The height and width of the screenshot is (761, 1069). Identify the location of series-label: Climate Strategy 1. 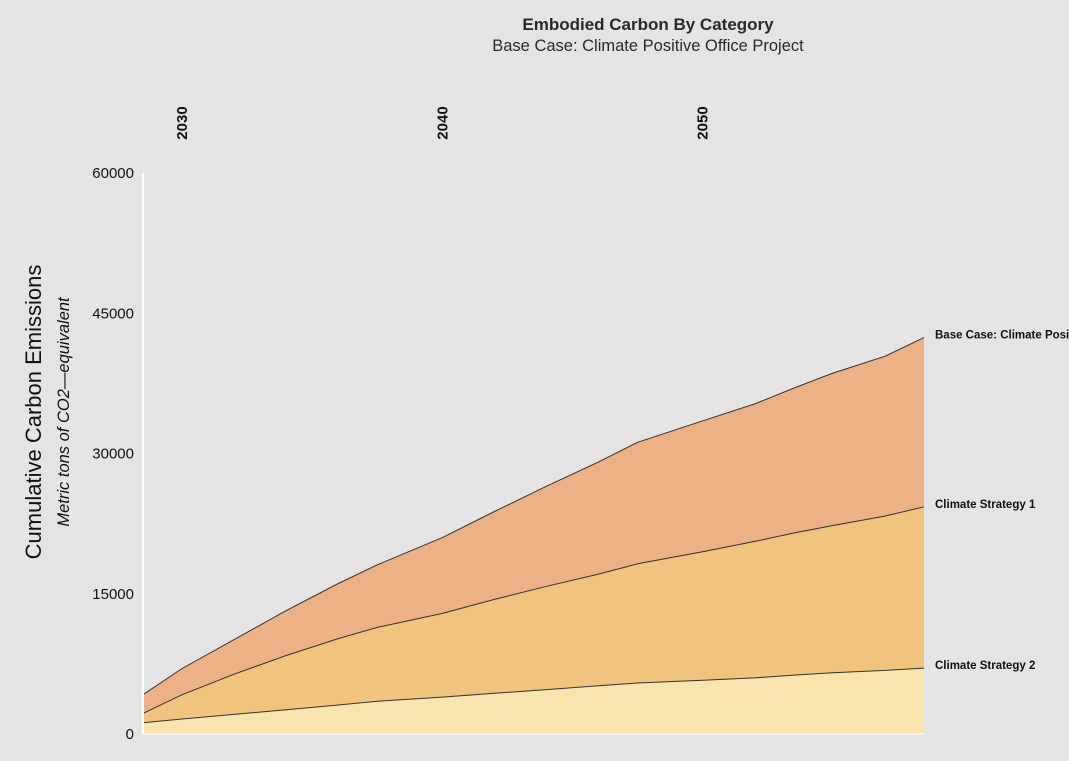
(985, 505).